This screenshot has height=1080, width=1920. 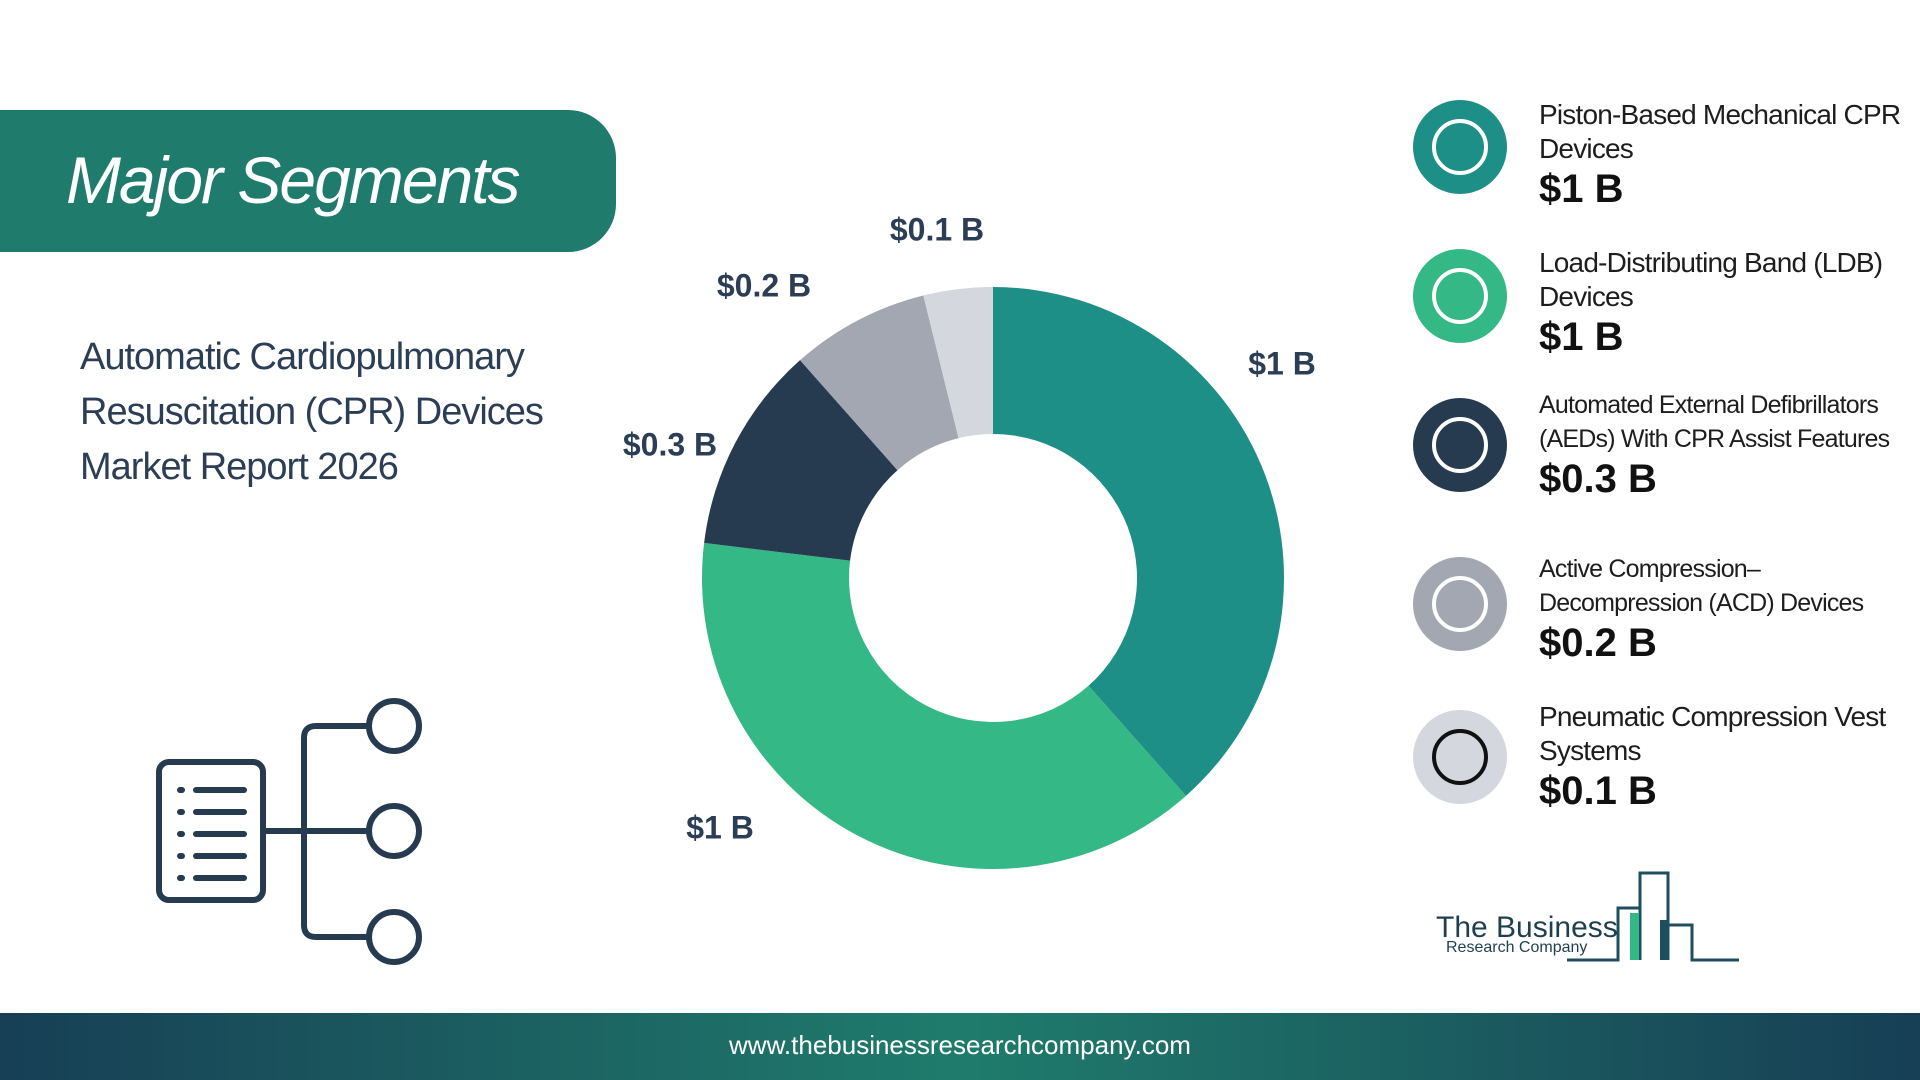 I want to click on data-label: $0.1 B, so click(x=937, y=229).